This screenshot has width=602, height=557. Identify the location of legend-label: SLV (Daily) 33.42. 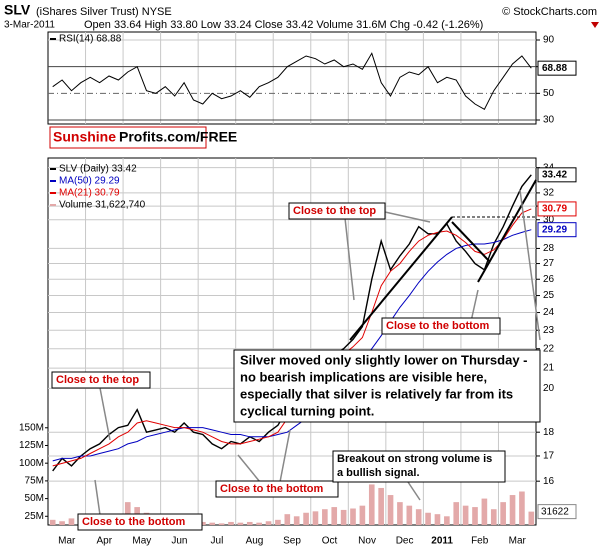
(98, 169).